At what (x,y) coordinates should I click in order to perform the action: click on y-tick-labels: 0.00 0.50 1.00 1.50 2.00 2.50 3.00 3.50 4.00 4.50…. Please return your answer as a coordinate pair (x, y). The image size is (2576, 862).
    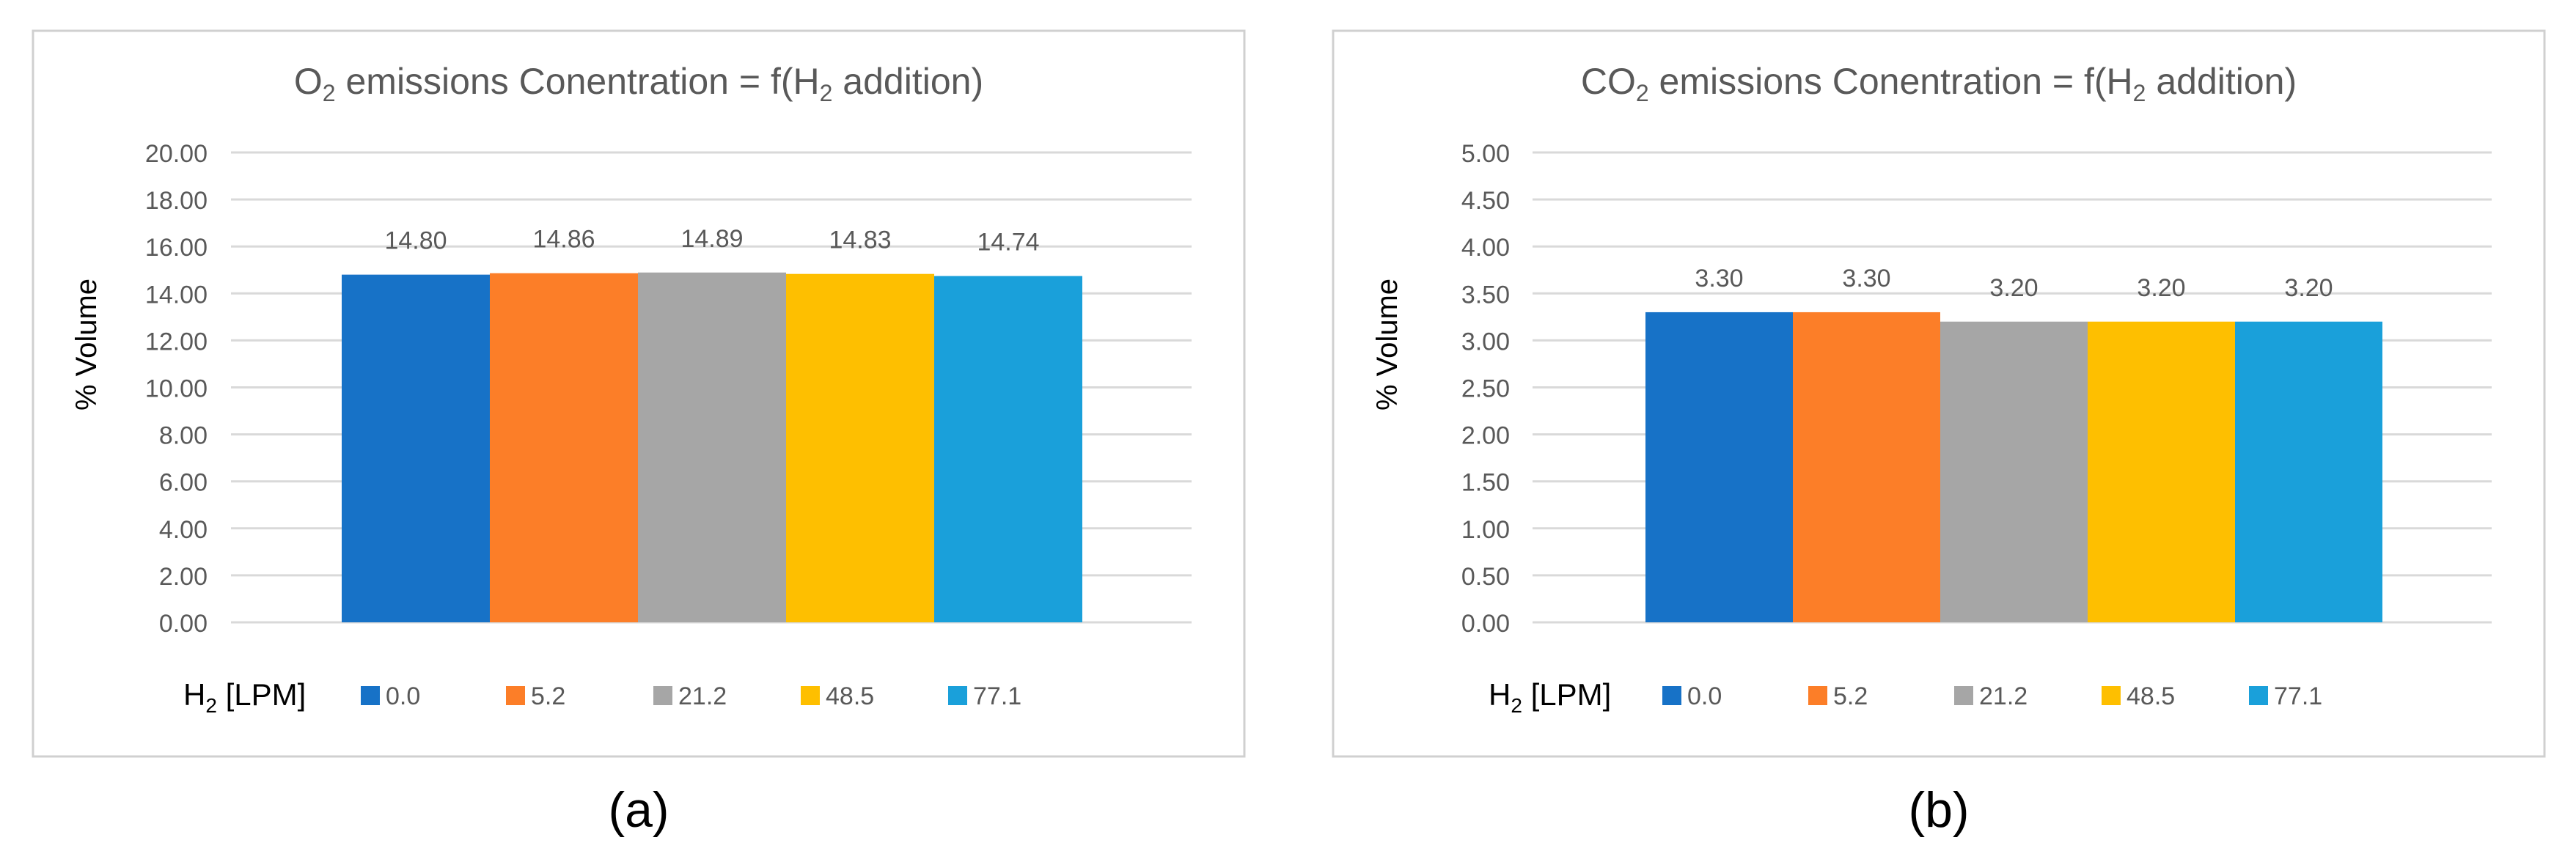
    Looking at the image, I should click on (1486, 389).